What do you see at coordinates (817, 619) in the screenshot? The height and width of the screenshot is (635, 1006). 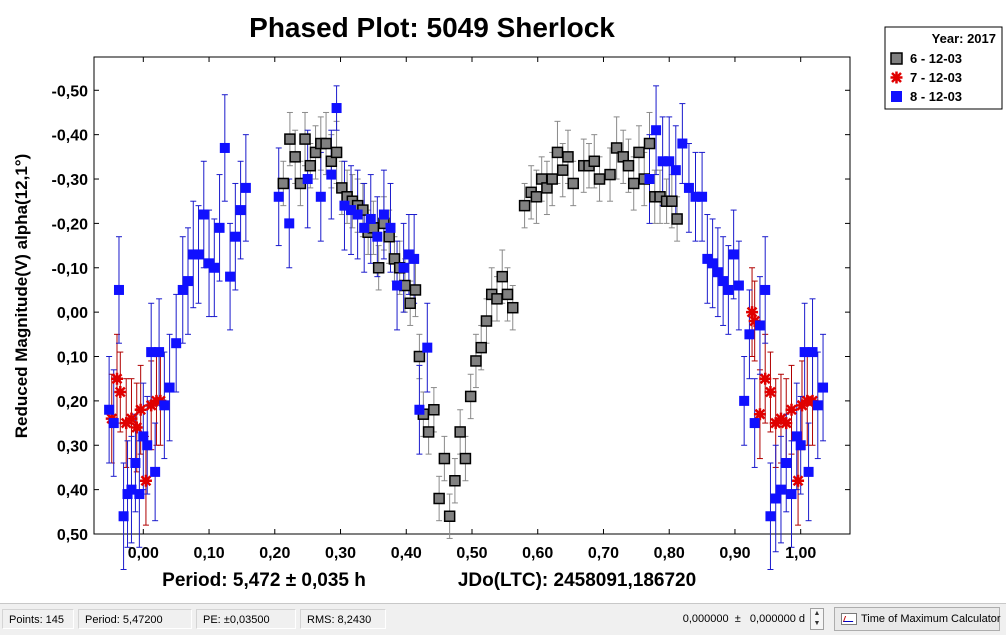 I see `toe-spinner: ▲ ▼` at bounding box center [817, 619].